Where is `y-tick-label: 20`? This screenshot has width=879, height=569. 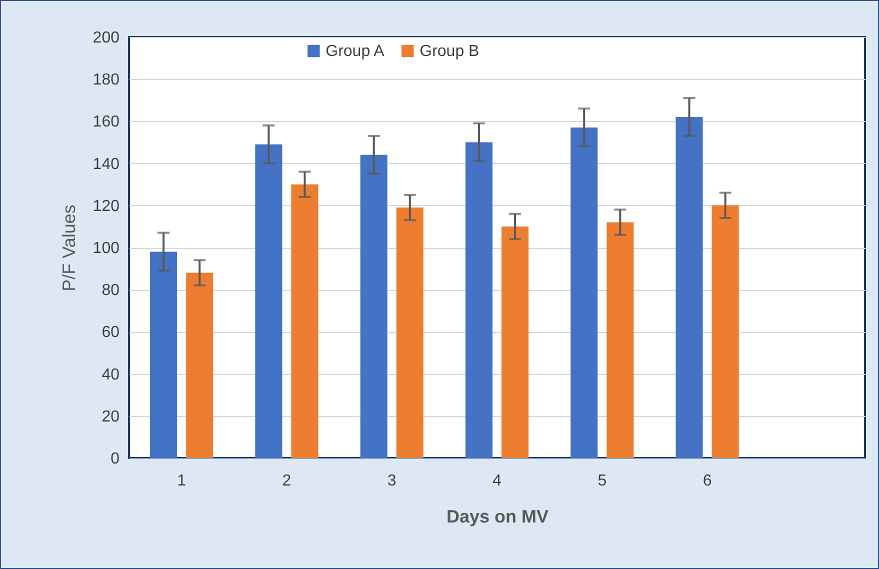 y-tick-label: 20 is located at coordinates (111, 417).